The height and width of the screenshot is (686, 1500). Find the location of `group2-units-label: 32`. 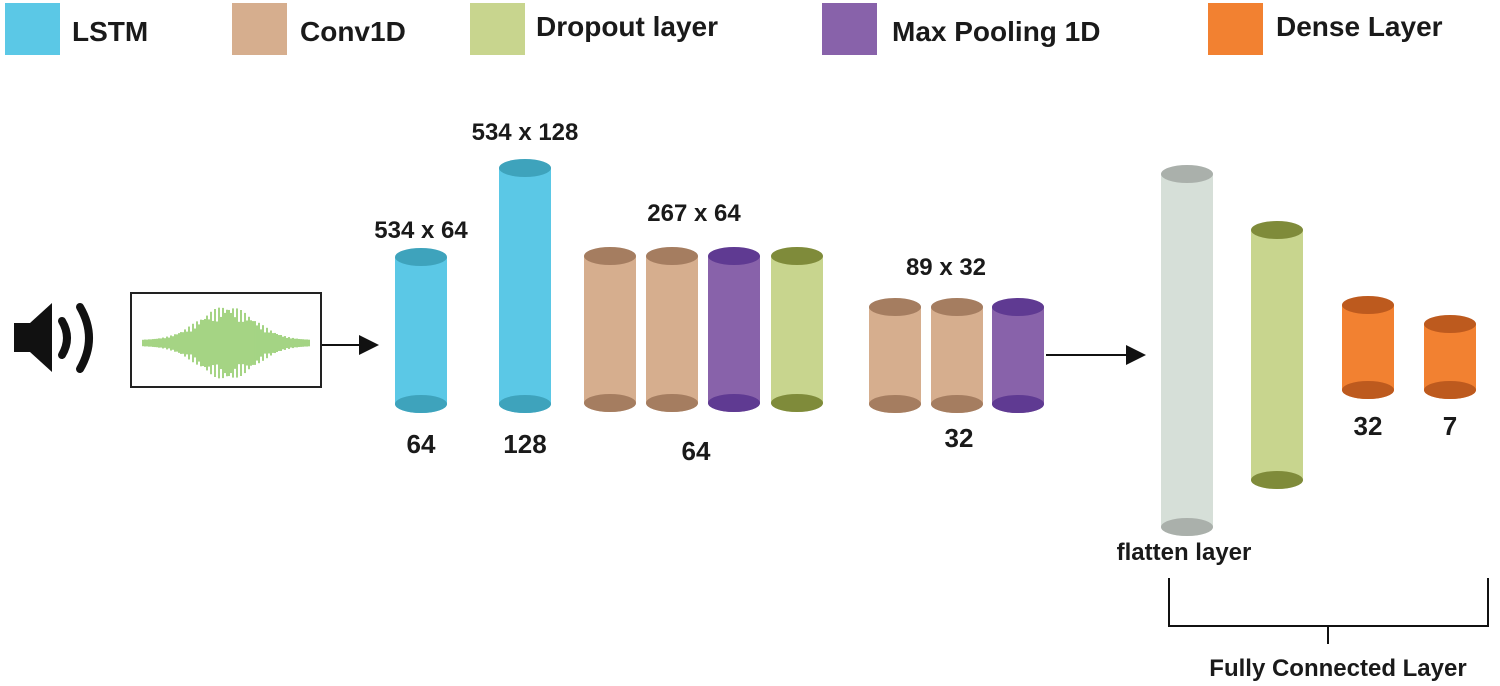

group2-units-label: 32 is located at coordinates (959, 438).